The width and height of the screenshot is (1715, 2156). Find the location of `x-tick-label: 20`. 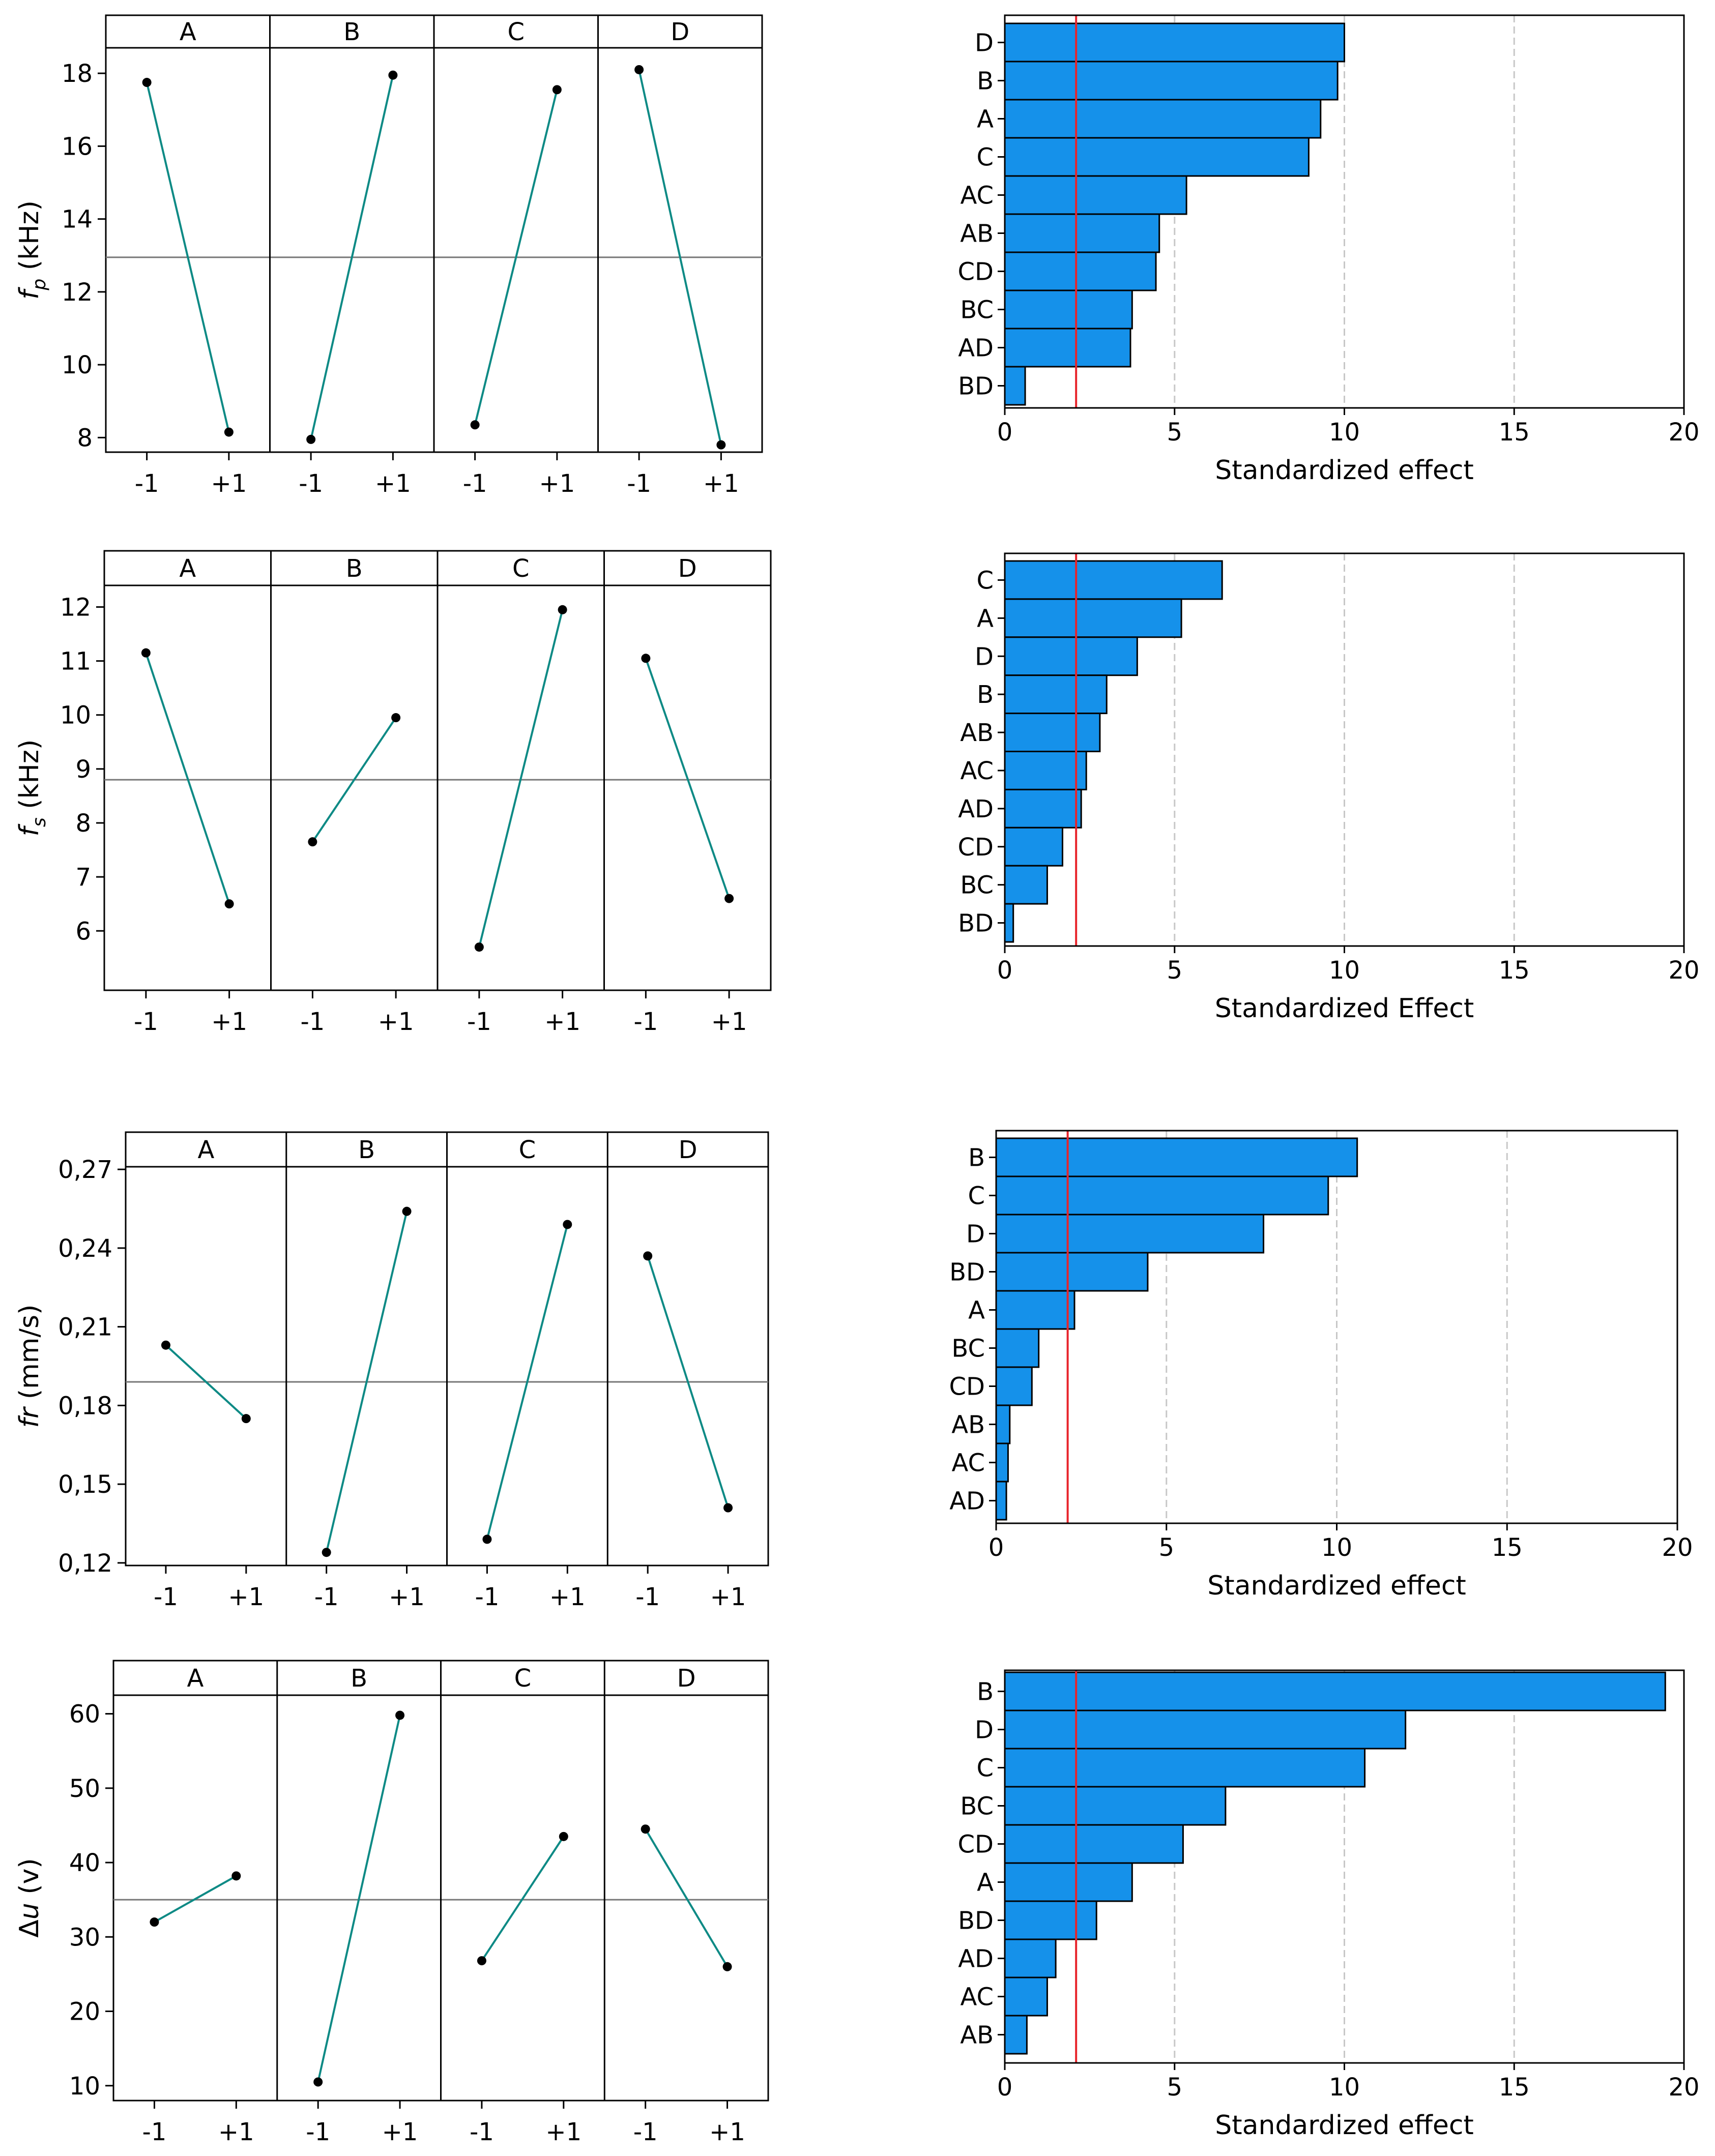

x-tick-label: 20 is located at coordinates (1683, 971).